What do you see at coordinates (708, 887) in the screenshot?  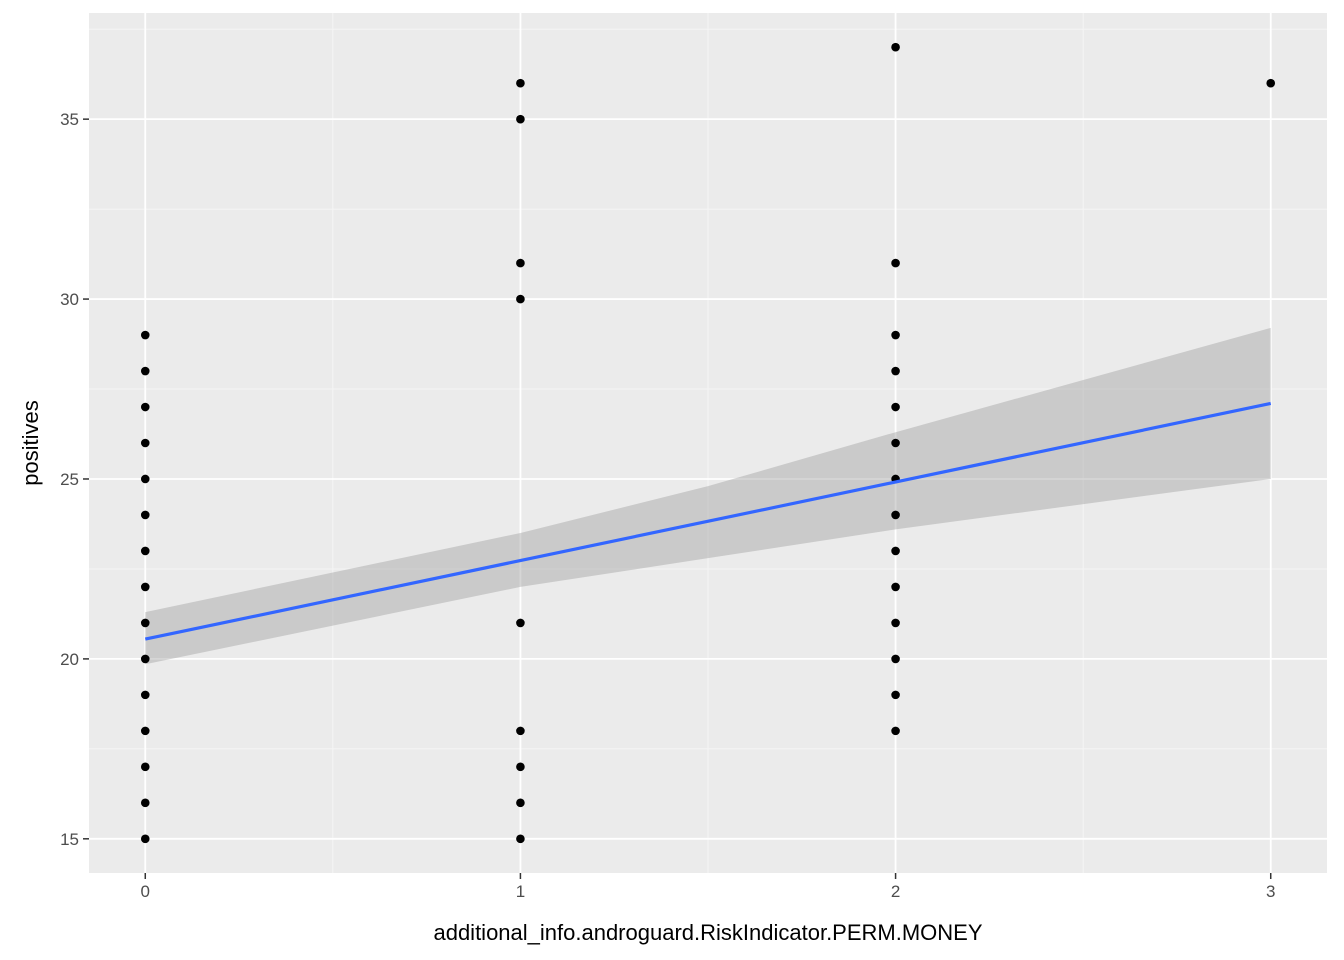 I see `x-axis-ticks: 0 1 2 3` at bounding box center [708, 887].